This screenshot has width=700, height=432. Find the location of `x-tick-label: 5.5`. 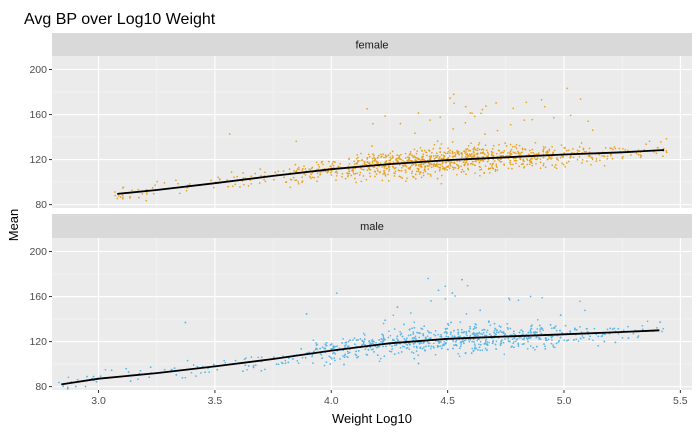

x-tick-label: 5.5 is located at coordinates (680, 401).